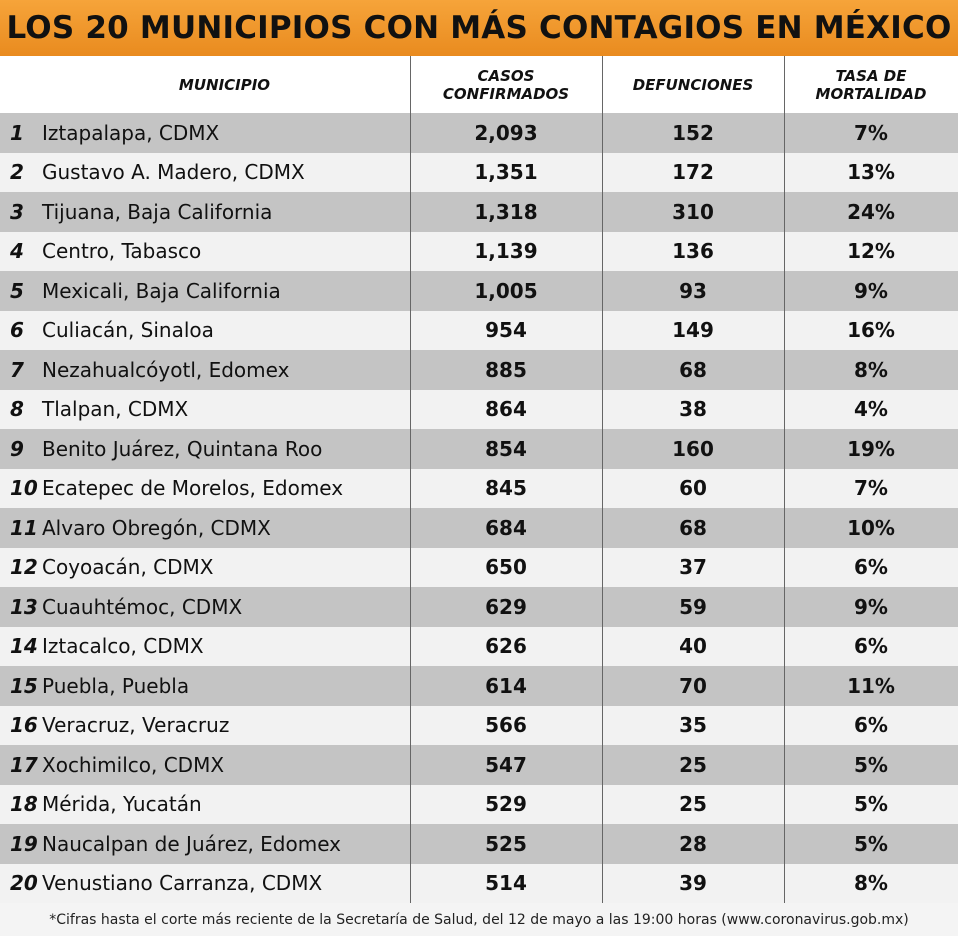 This screenshot has height=936, width=958. Describe the element at coordinates (17, 251) in the screenshot. I see `rank-cell: 4` at that location.